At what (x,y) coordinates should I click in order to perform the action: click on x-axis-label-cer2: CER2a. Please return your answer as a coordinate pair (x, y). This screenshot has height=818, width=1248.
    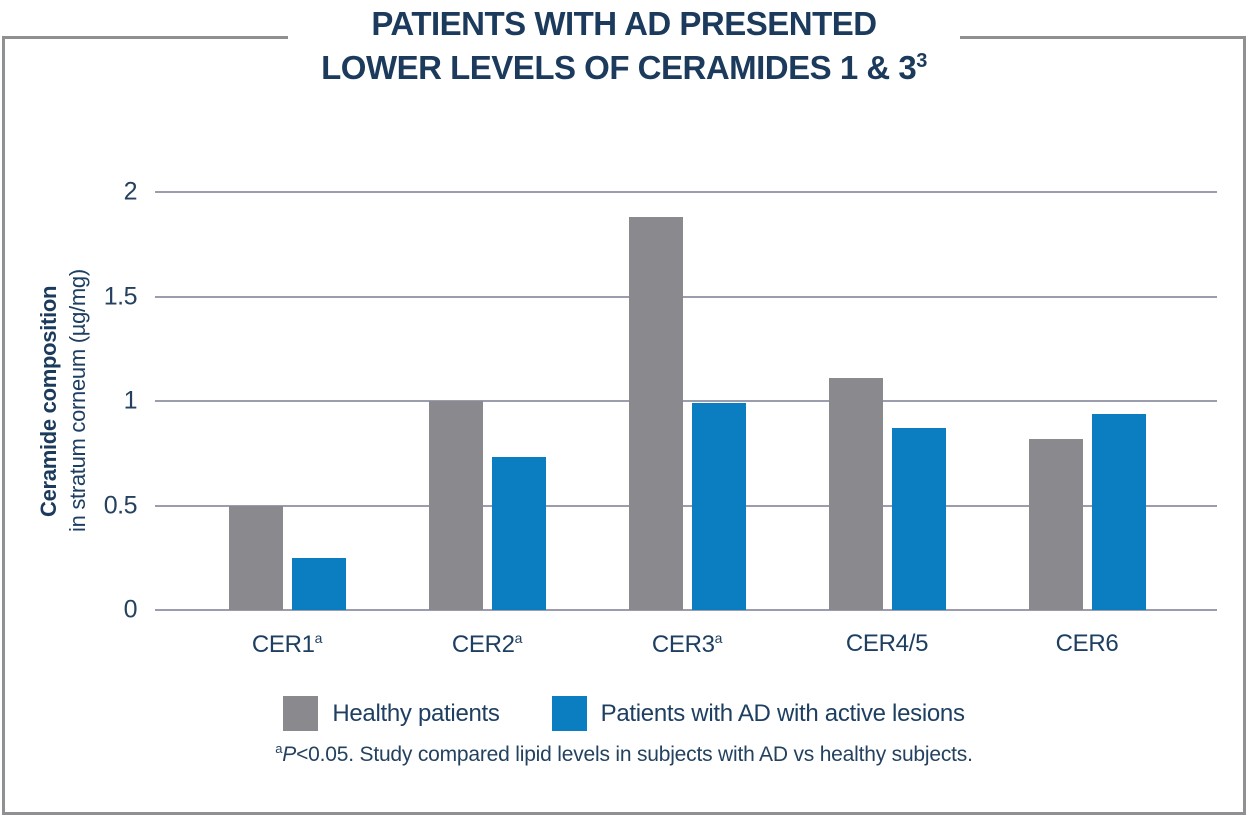
    Looking at the image, I should click on (487, 644).